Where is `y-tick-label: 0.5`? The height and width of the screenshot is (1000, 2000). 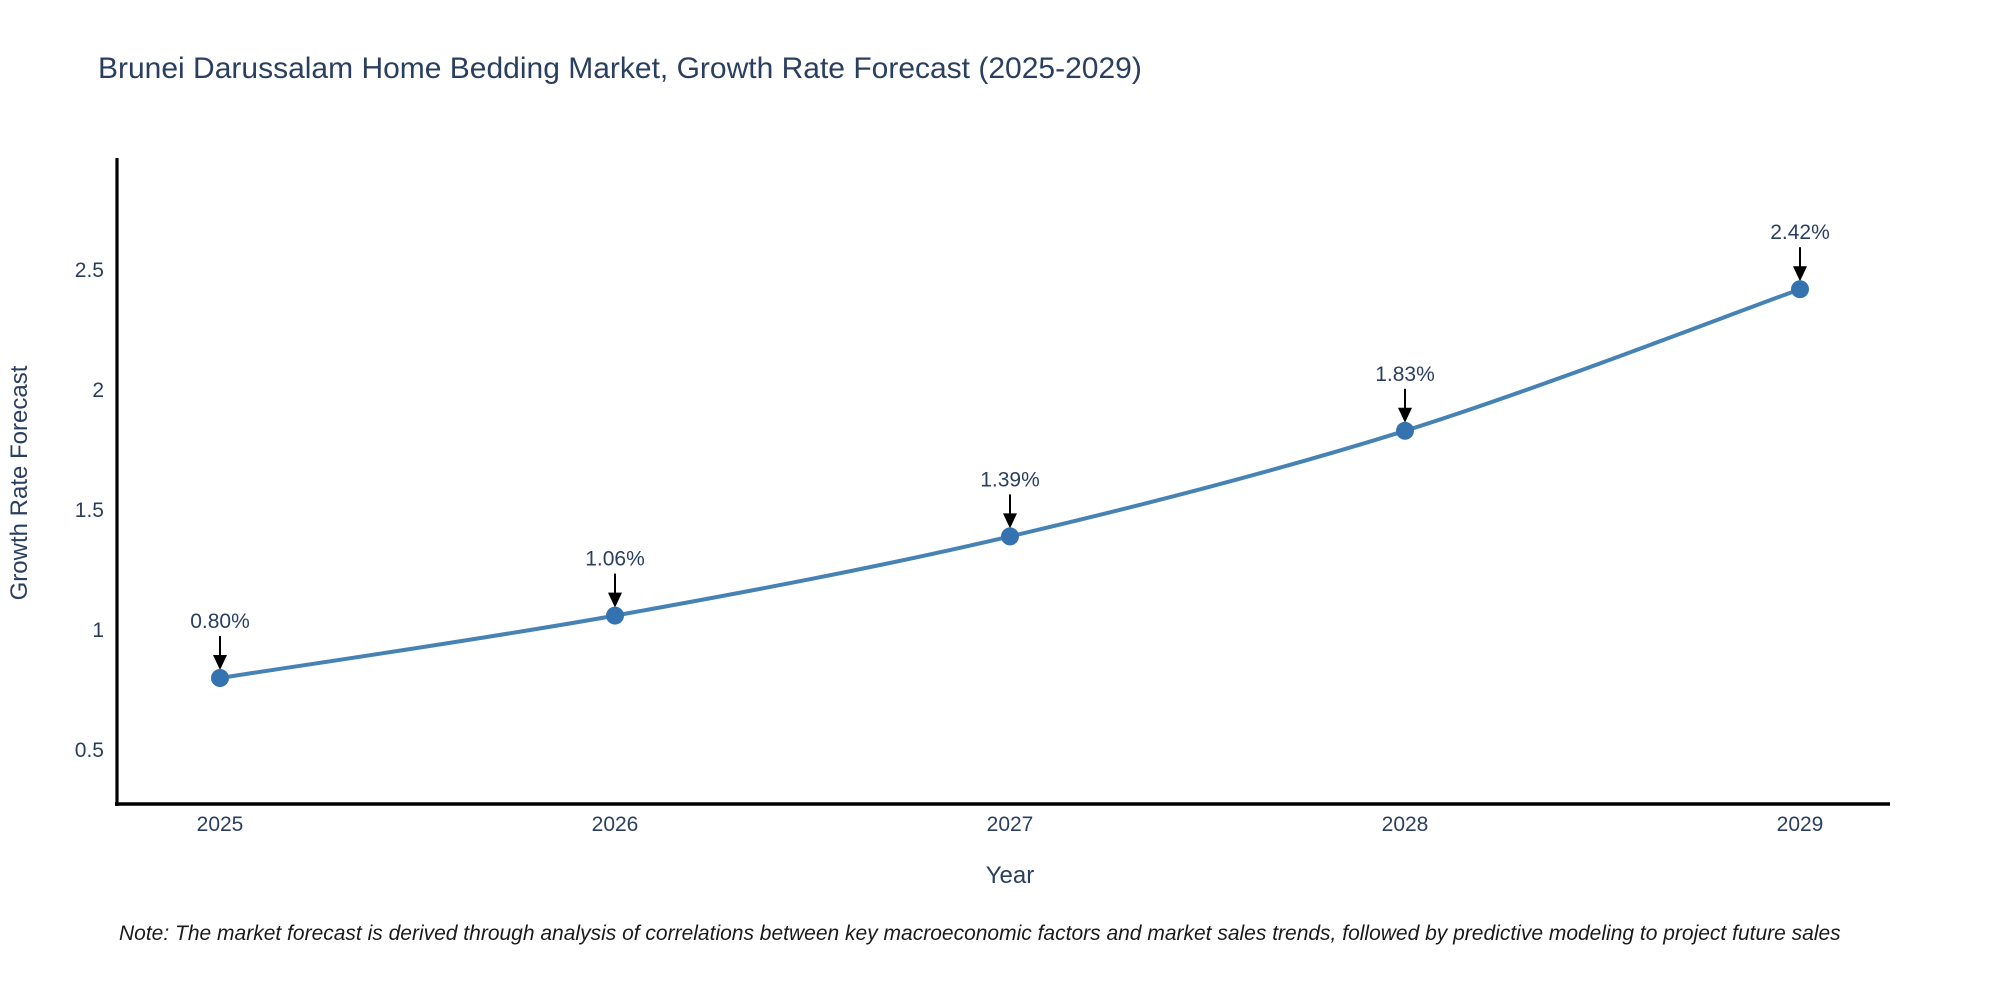 y-tick-label: 0.5 is located at coordinates (89, 750).